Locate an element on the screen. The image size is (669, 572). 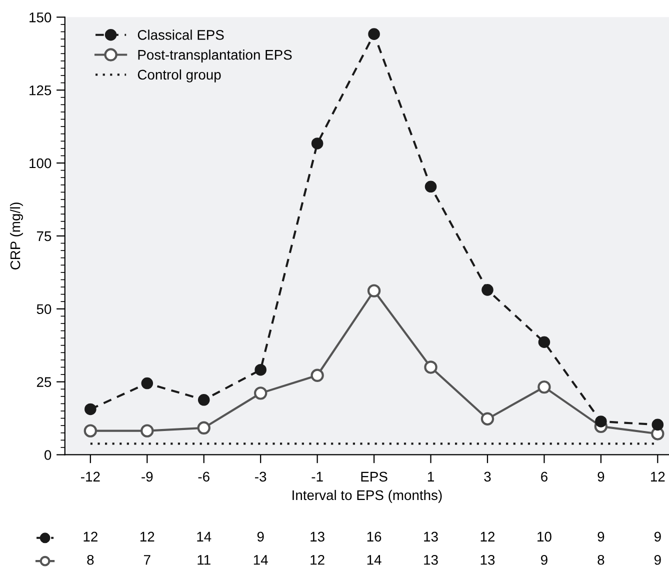
legend-label: Control group is located at coordinates (179, 75).